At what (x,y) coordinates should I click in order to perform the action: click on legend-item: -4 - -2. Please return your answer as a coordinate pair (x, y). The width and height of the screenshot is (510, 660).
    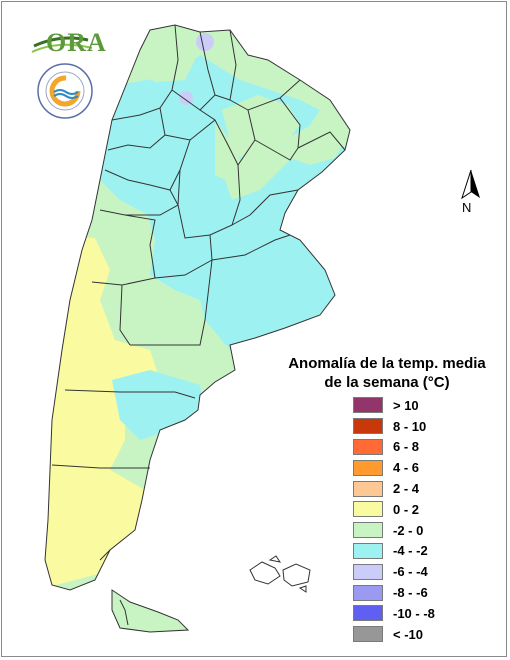
    Looking at the image, I should click on (394, 551).